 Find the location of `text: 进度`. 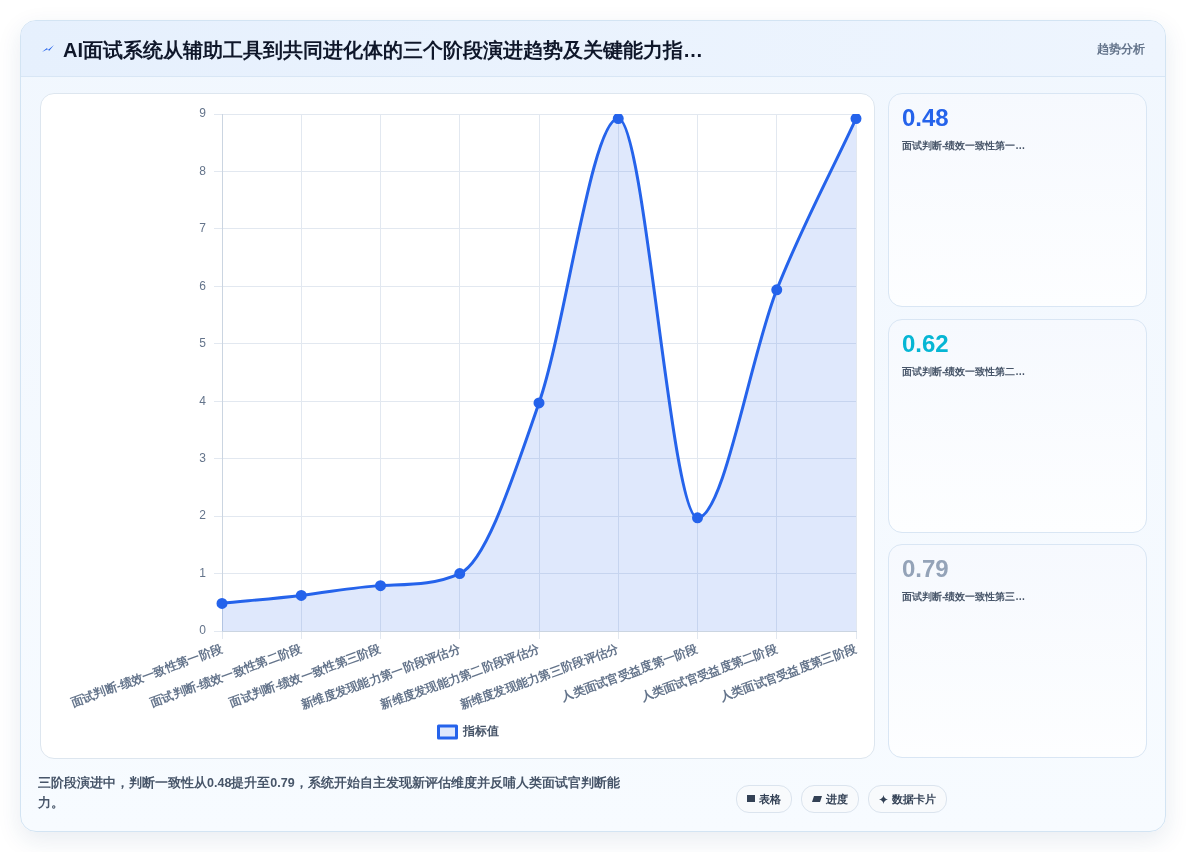

text: 进度 is located at coordinates (837, 799).